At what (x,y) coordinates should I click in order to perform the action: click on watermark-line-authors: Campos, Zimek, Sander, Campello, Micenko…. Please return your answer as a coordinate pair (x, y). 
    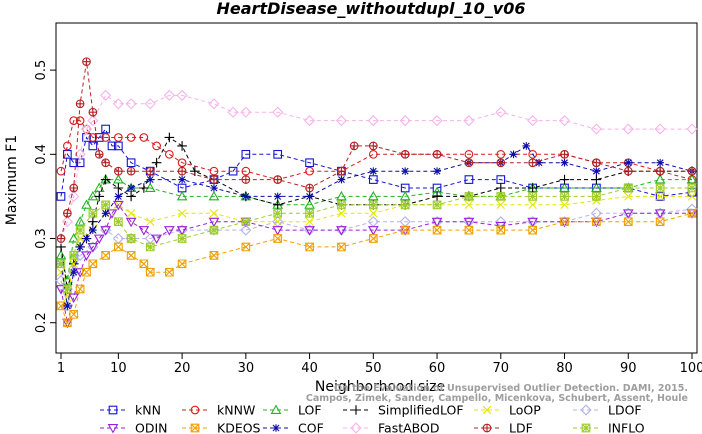
    Looking at the image, I should click on (497, 398).